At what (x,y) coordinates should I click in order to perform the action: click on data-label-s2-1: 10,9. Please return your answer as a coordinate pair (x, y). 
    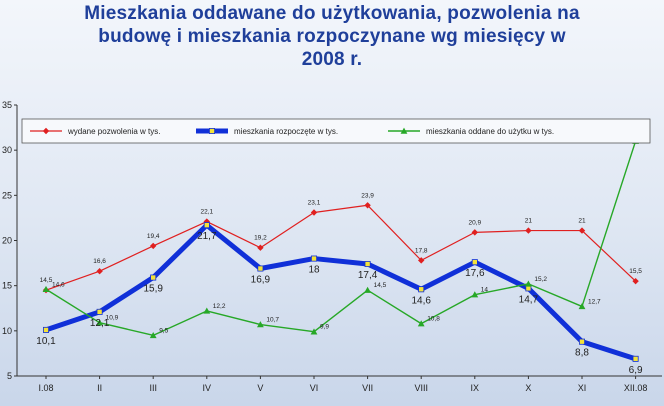
    Looking at the image, I should click on (112, 318).